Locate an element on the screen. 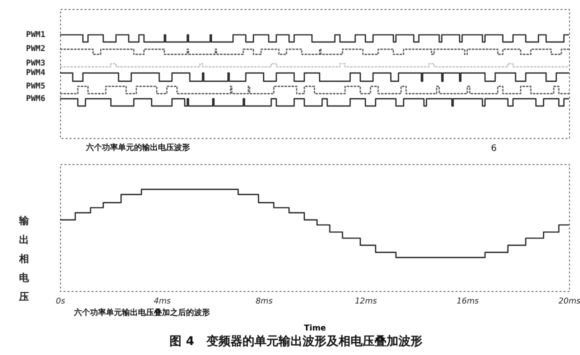  x-tick-label: 12ms is located at coordinates (365, 301).